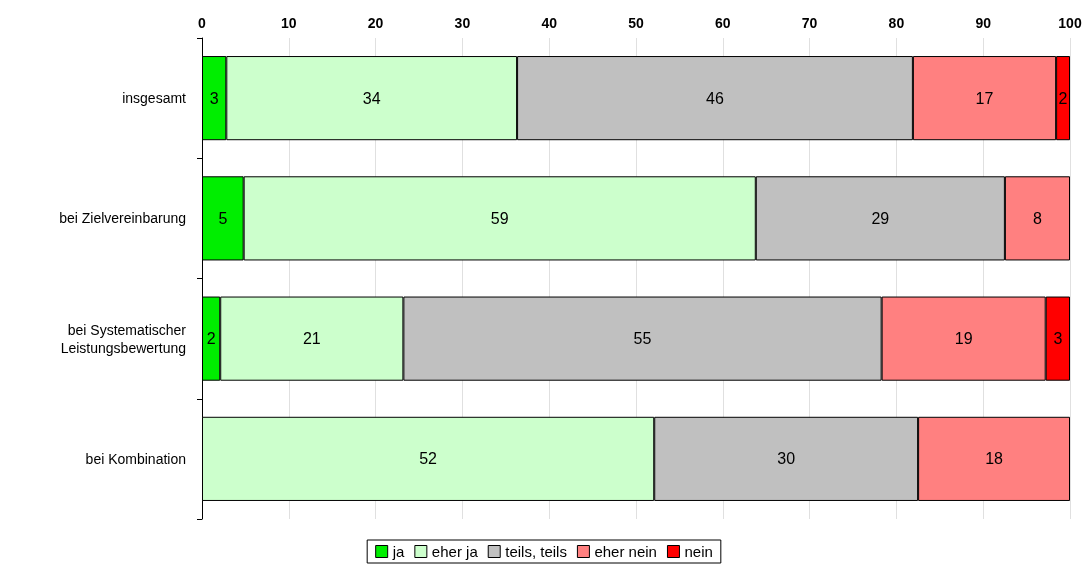  Describe the element at coordinates (636, 23) in the screenshot. I see `x-tick-label: 50` at that location.